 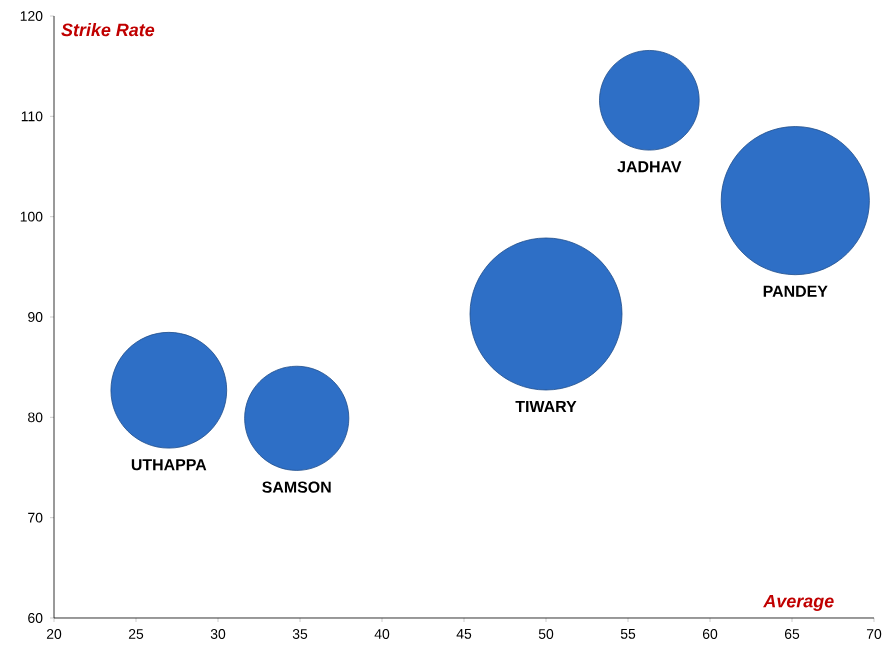 What do you see at coordinates (108, 30) in the screenshot?
I see `y-axis-title: Strike Rate` at bounding box center [108, 30].